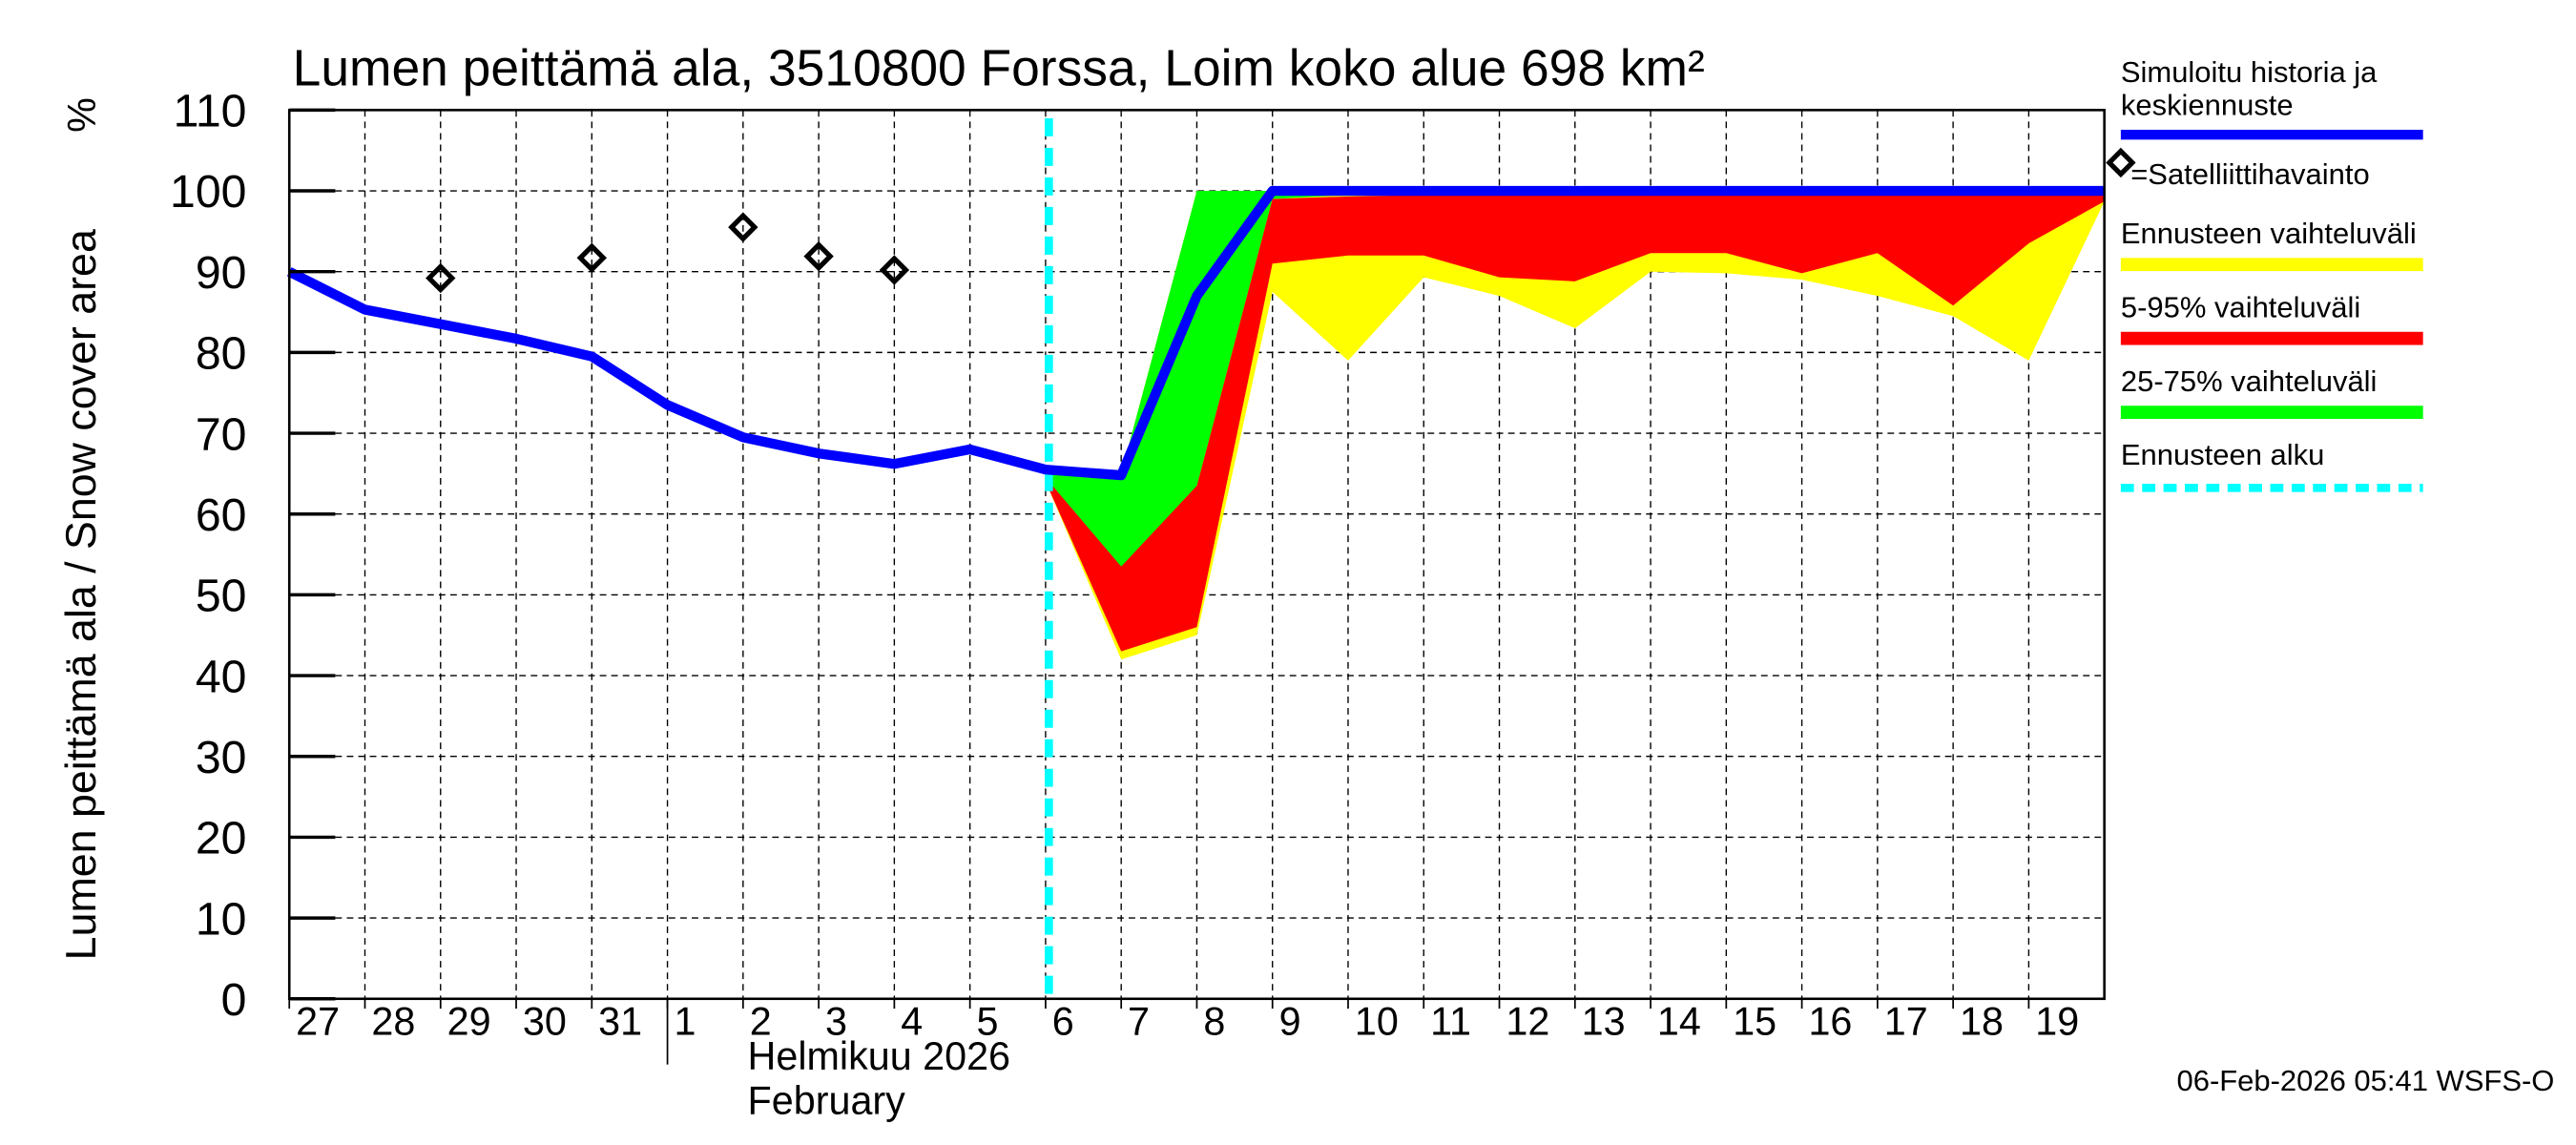 The image size is (2576, 1145). I want to click on band-25-75-vaihteluv-li, so click(1575, 379).